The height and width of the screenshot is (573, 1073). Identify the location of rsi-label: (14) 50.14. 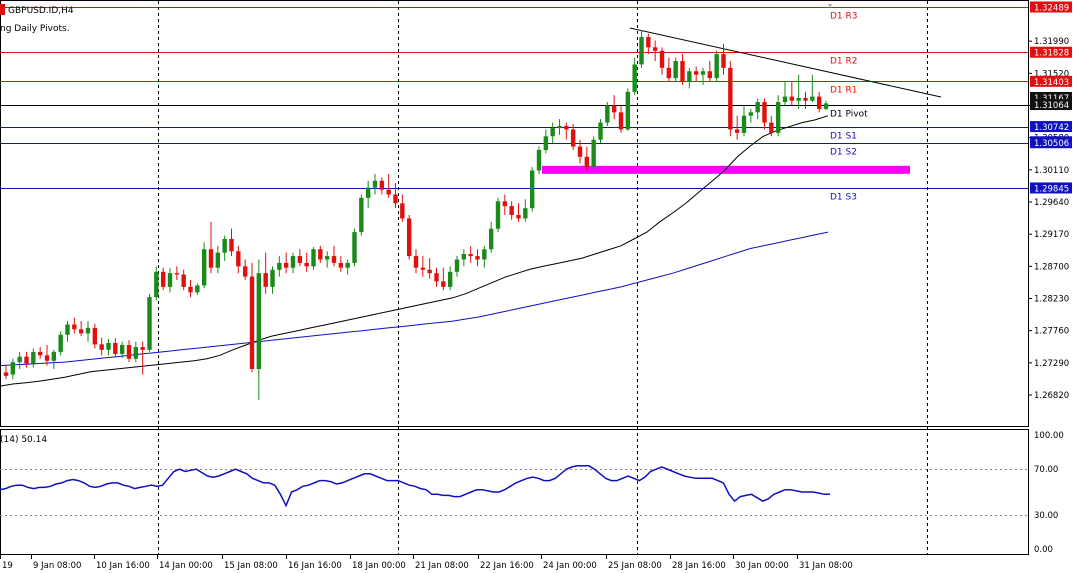
(23, 440).